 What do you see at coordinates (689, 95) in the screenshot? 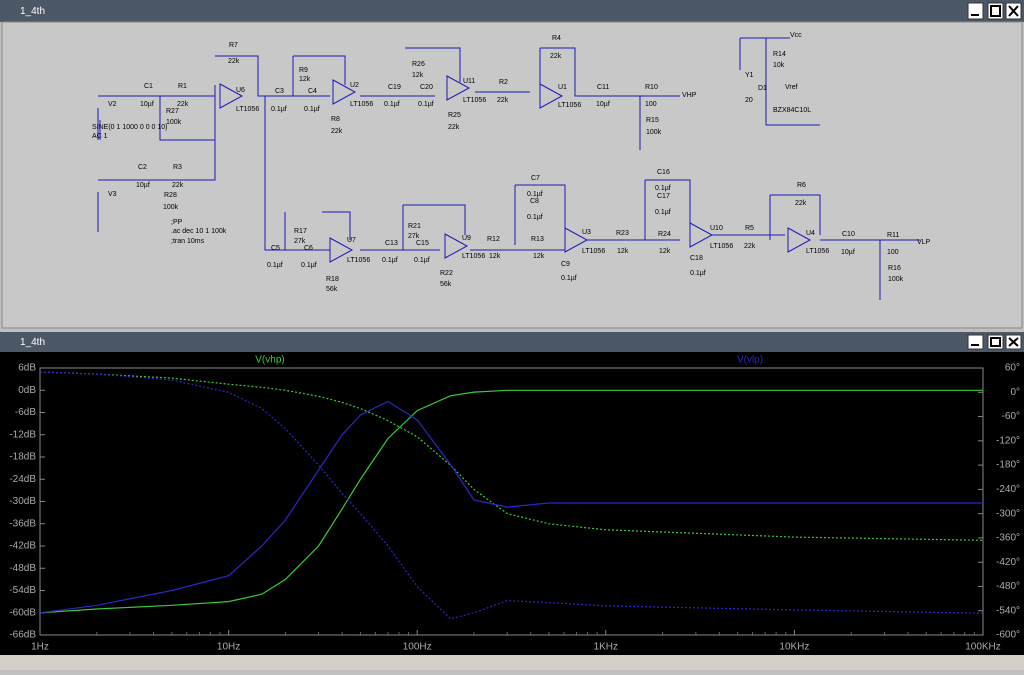
I see `component-label: VHP` at bounding box center [689, 95].